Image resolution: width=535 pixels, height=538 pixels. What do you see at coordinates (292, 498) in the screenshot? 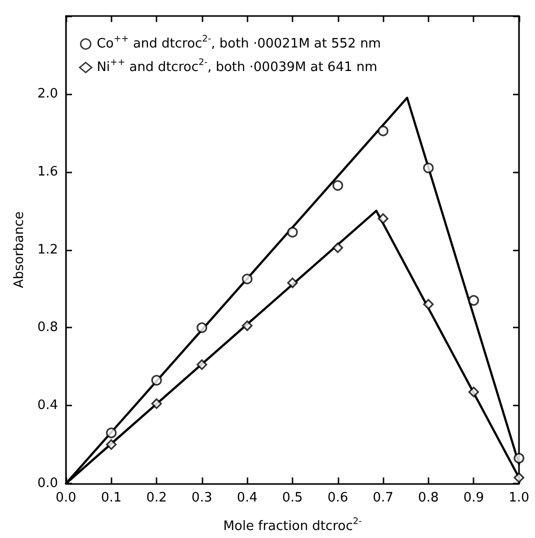
I see `x-tick-label: 0.5` at bounding box center [292, 498].